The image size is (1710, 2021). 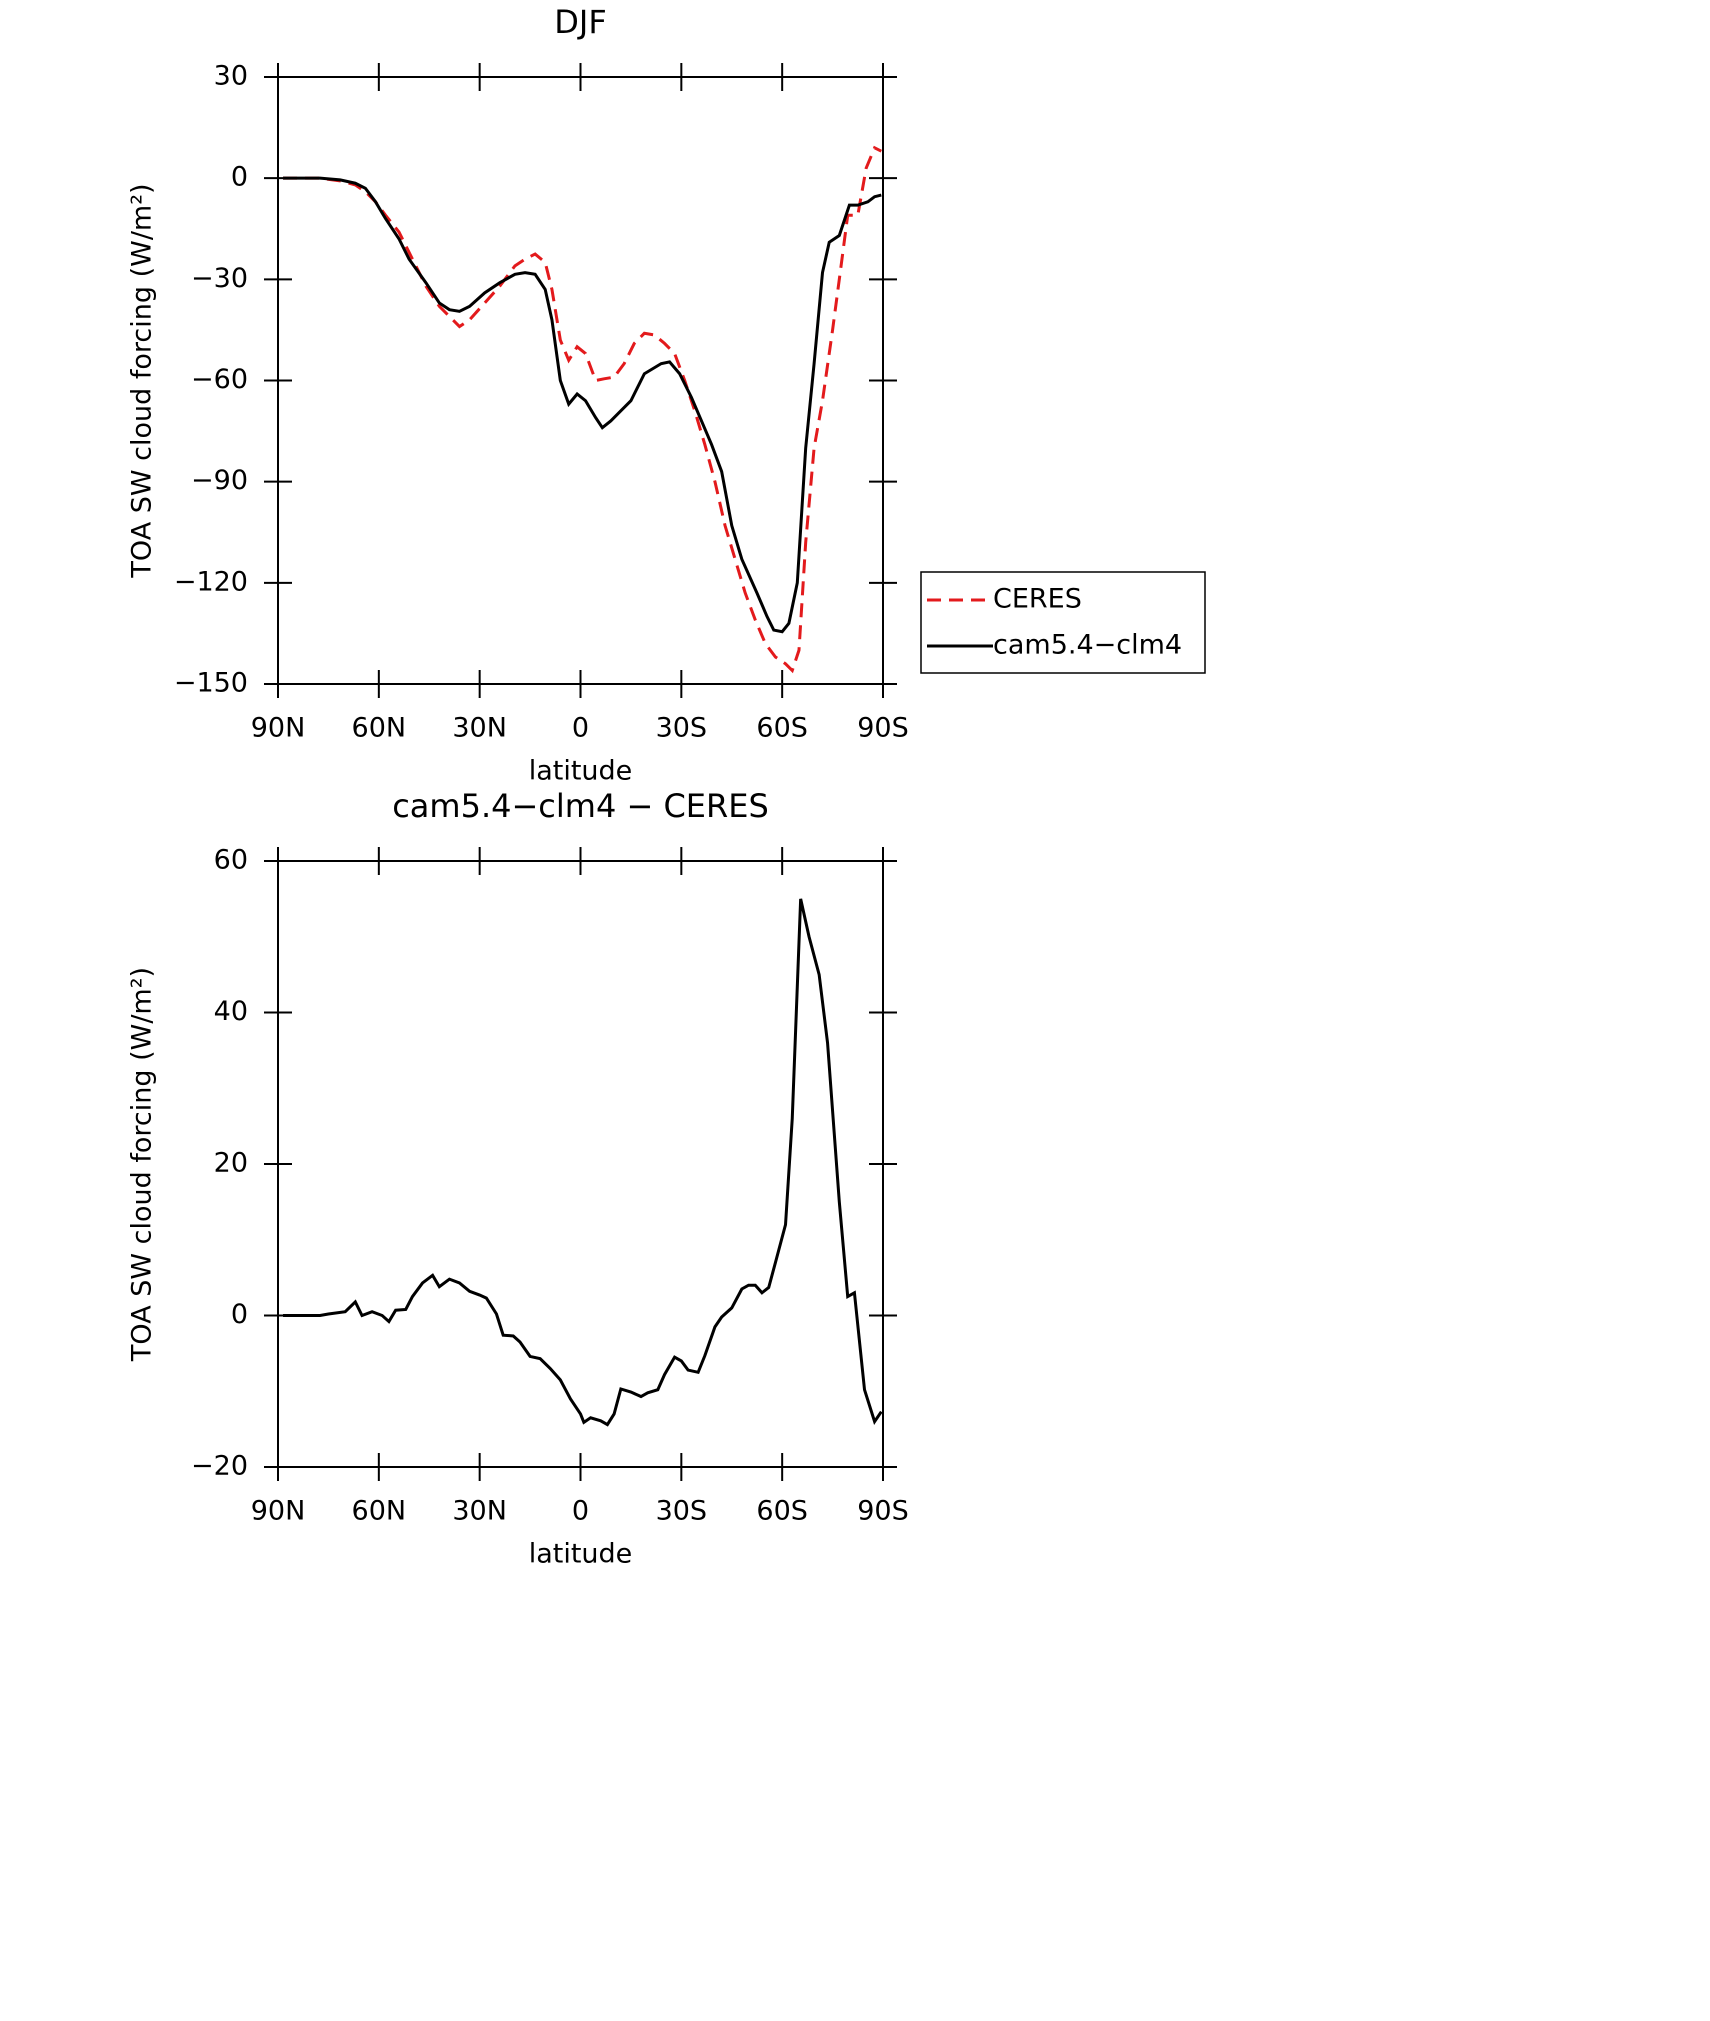 I want to click on legend-label: CERES, so click(x=1037, y=599).